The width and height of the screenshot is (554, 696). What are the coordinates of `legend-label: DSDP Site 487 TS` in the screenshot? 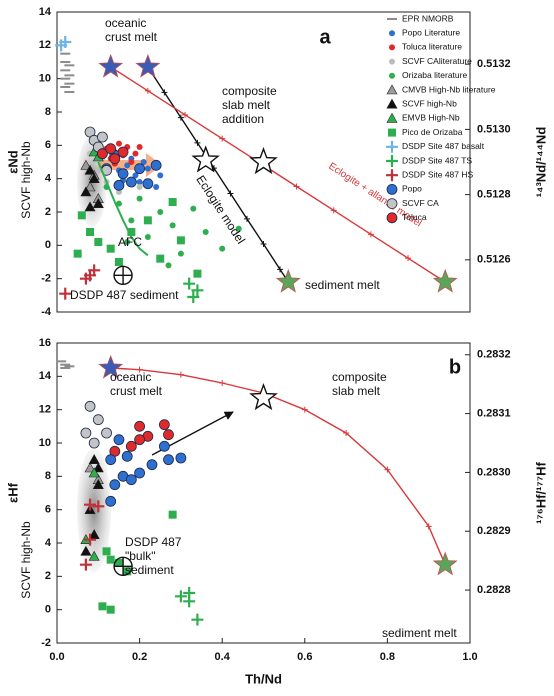 It's located at (437, 160).